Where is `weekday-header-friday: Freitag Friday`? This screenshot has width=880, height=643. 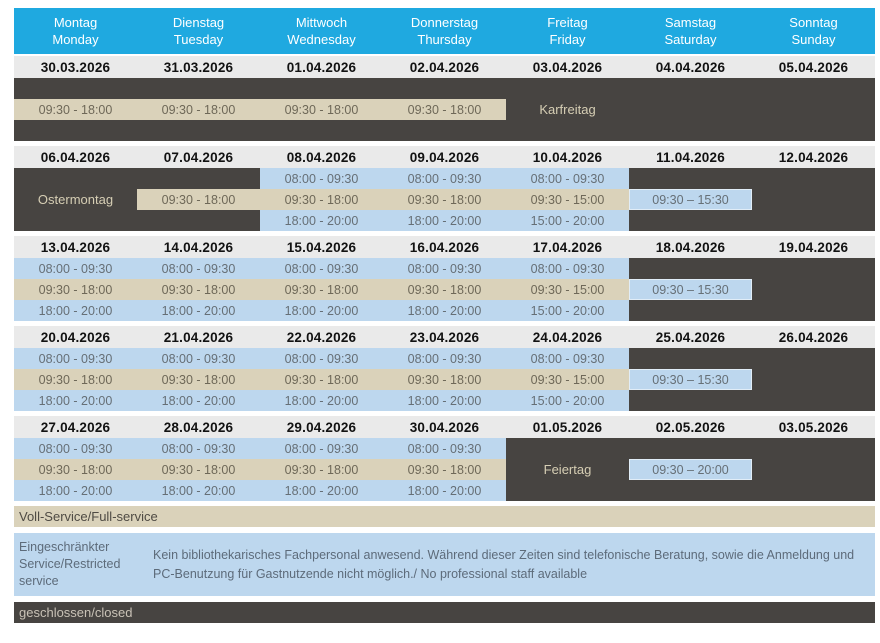
weekday-header-friday: Freitag Friday is located at coordinates (567, 31).